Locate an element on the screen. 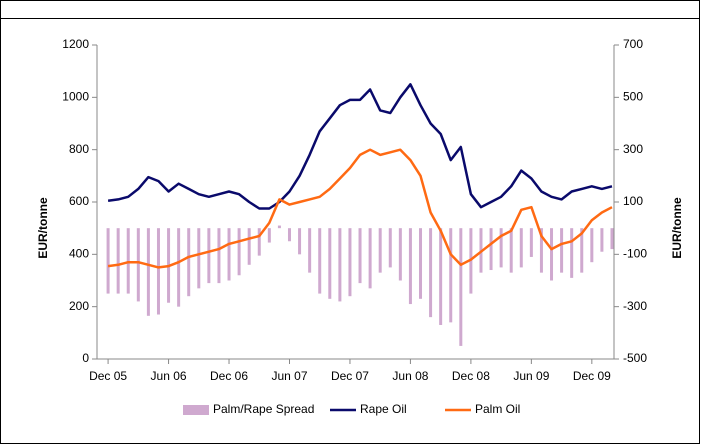 The image size is (701, 445). x-tick-label: Dec 08 is located at coordinates (471, 376).